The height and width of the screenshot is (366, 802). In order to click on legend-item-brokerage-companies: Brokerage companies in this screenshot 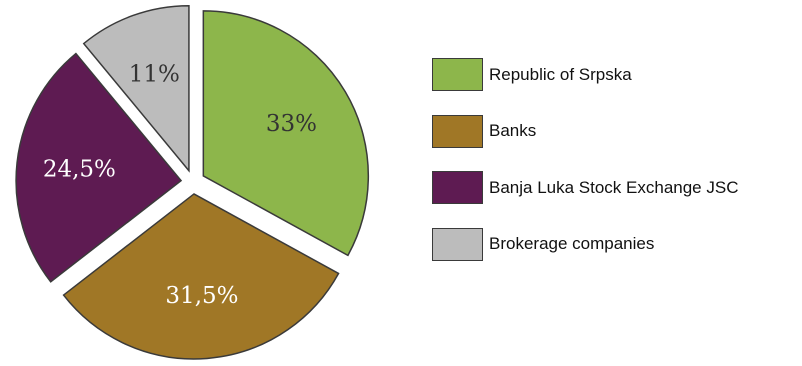, I will do `click(585, 244)`.